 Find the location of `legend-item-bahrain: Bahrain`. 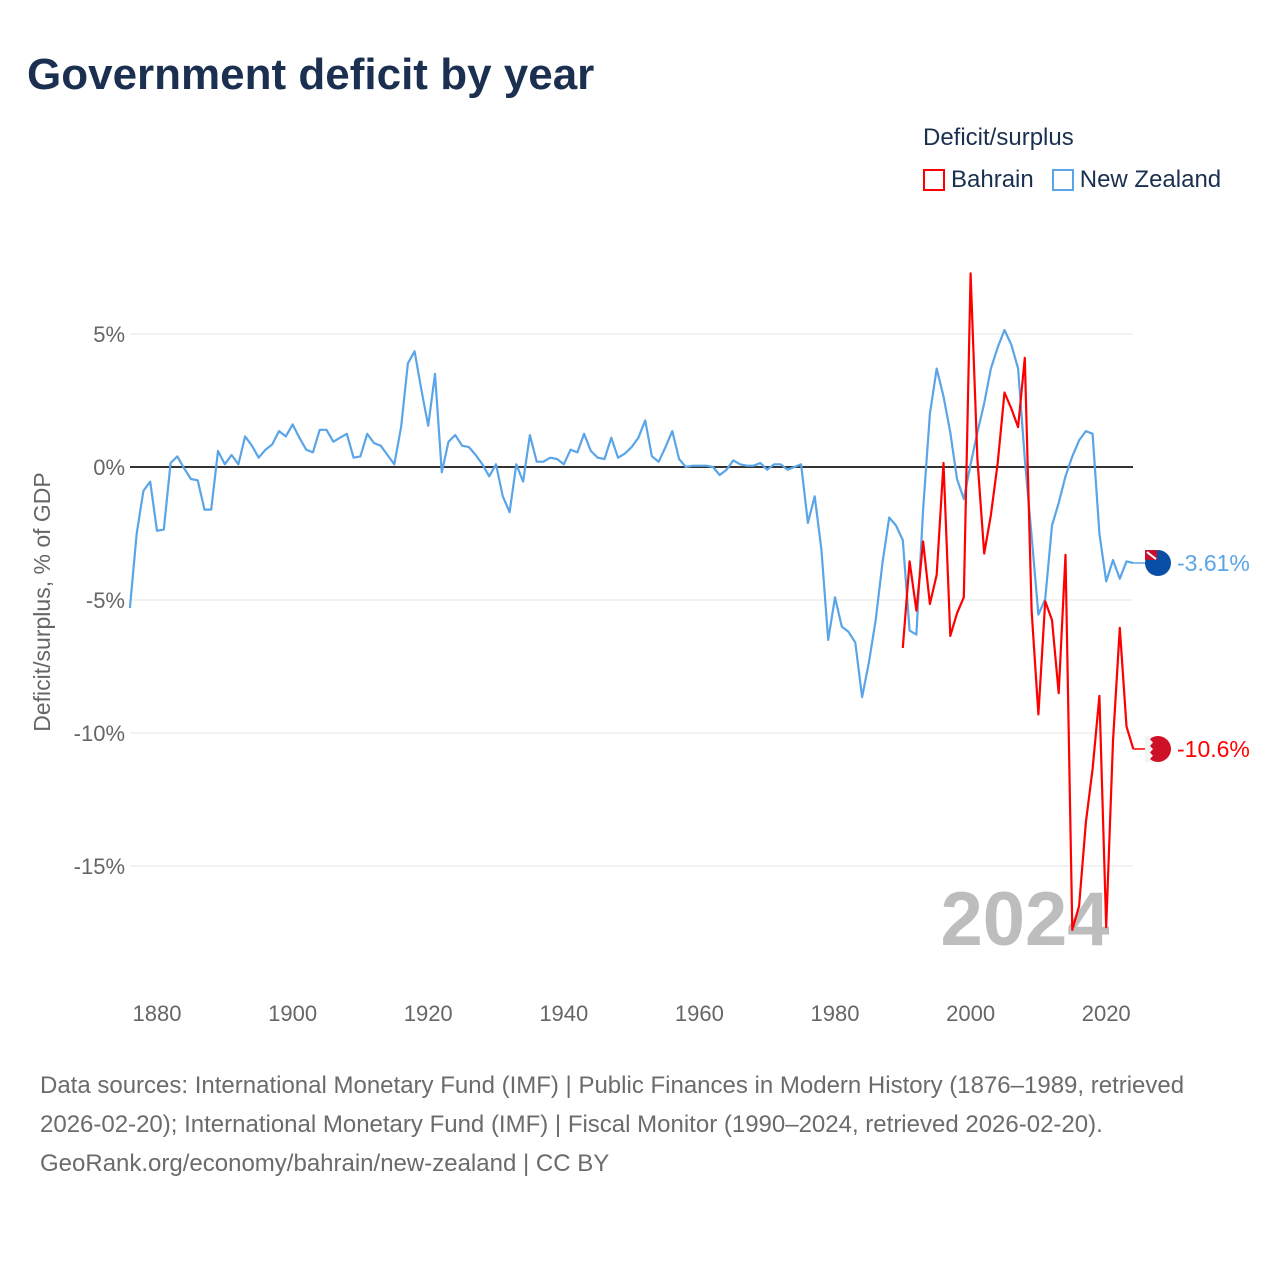

legend-item-bahrain: Bahrain is located at coordinates (978, 180).